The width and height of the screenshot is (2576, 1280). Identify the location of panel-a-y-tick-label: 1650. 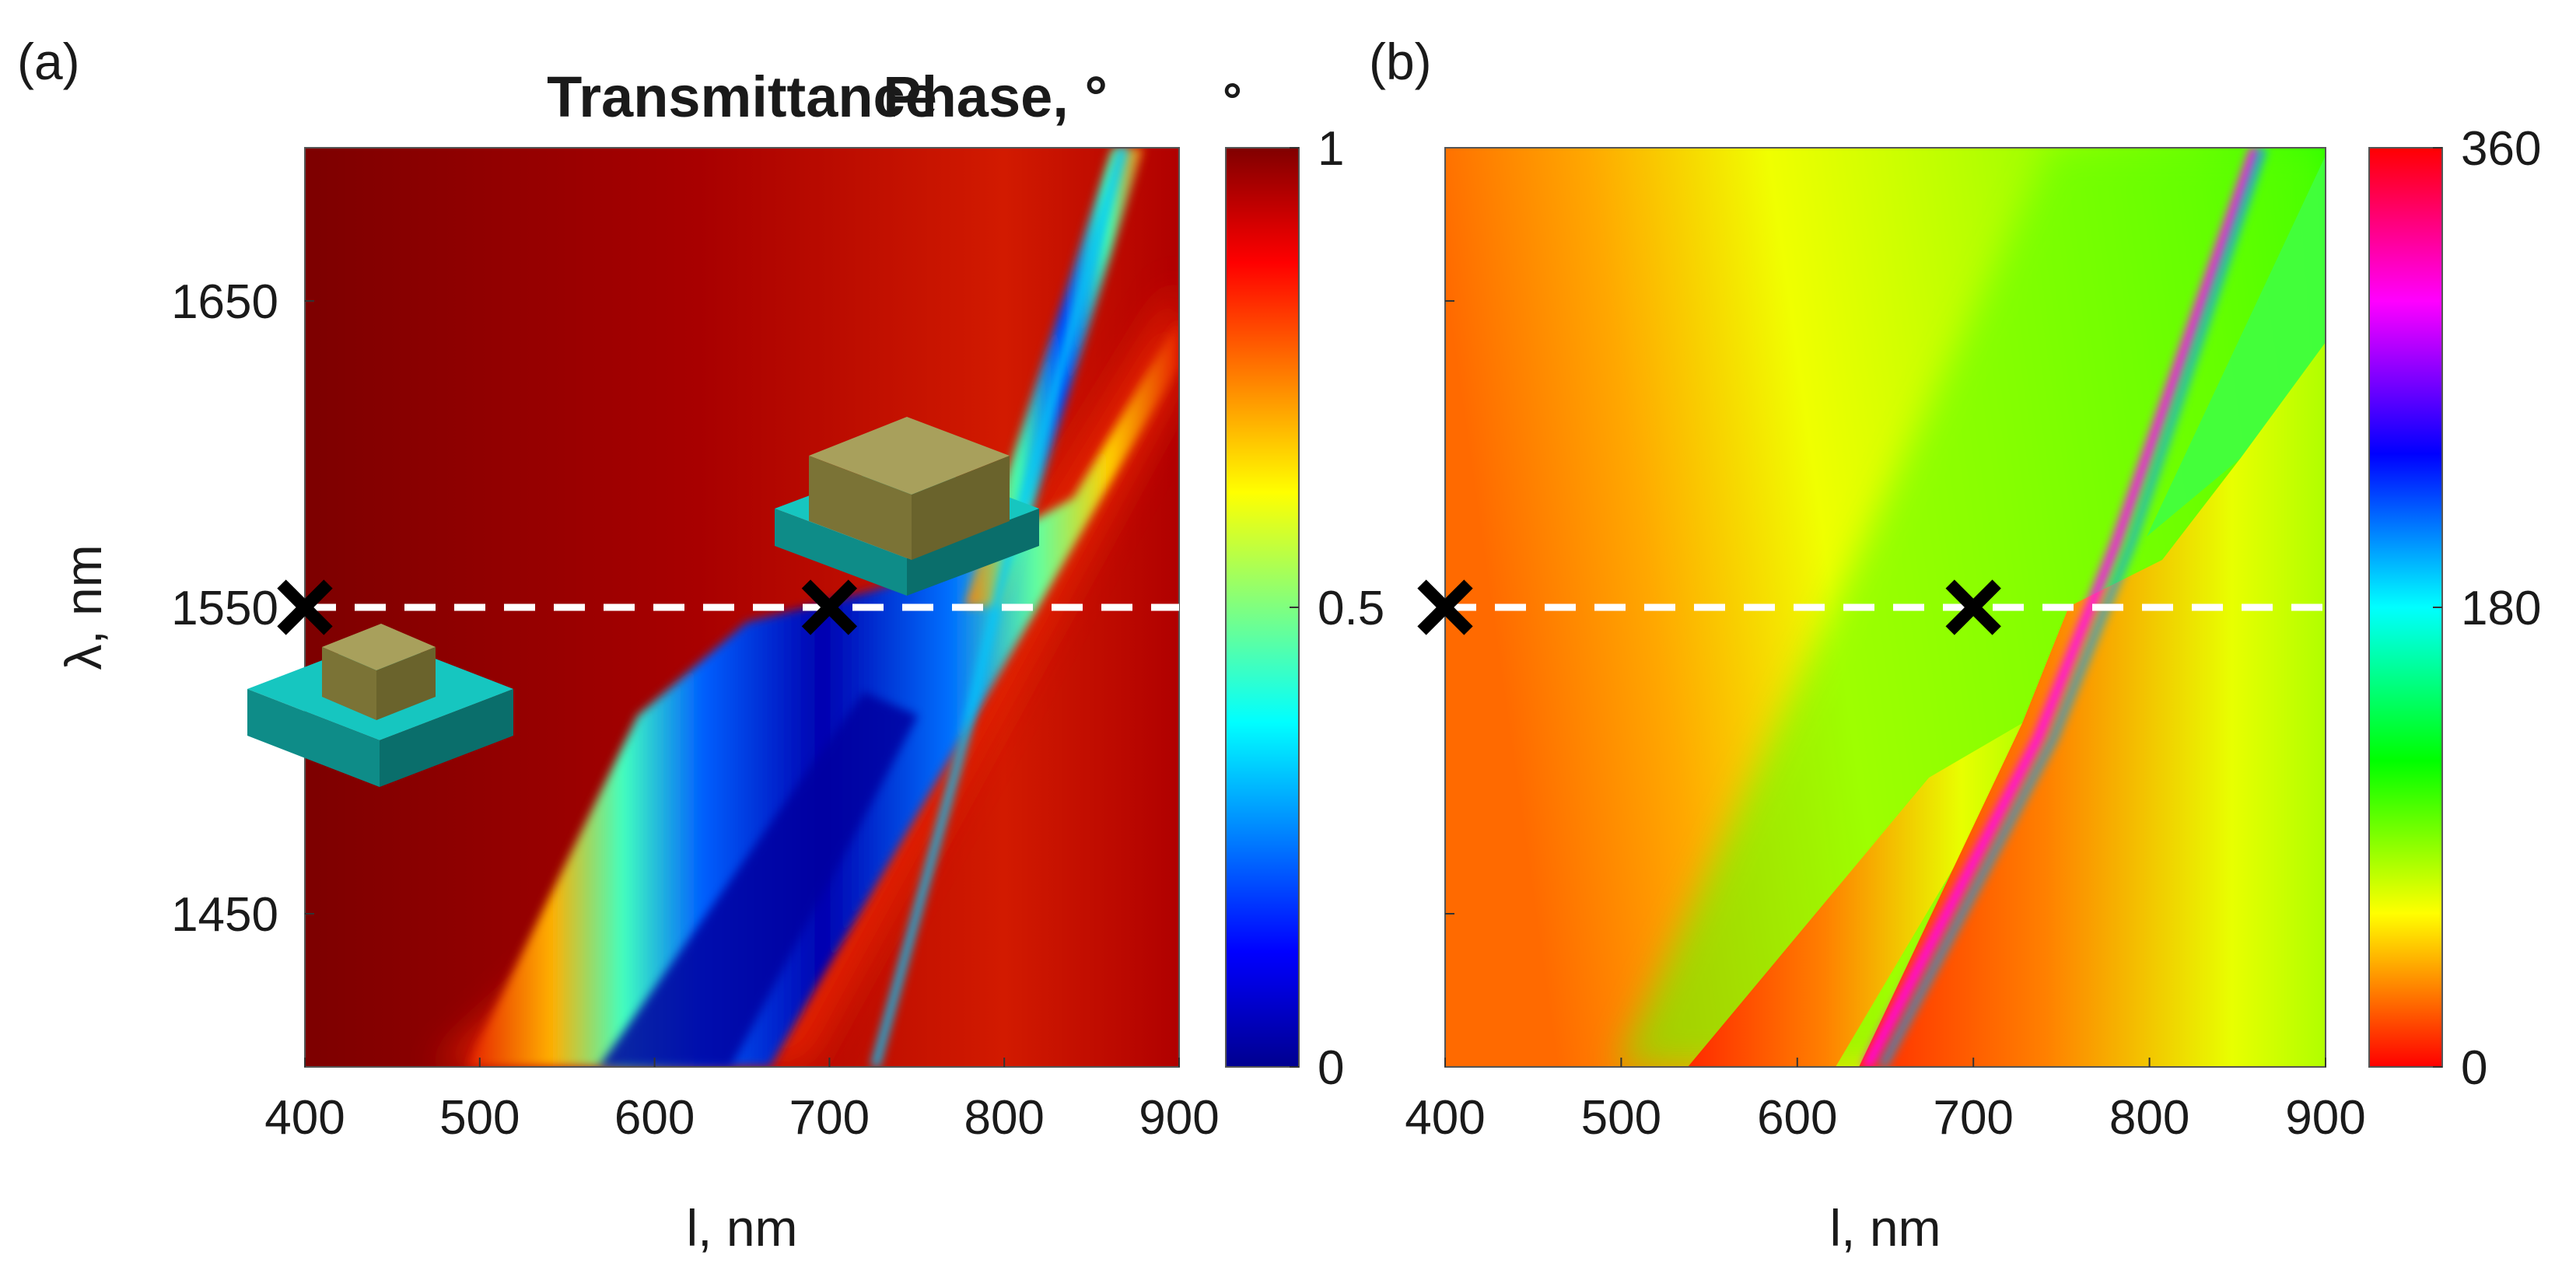
(225, 302).